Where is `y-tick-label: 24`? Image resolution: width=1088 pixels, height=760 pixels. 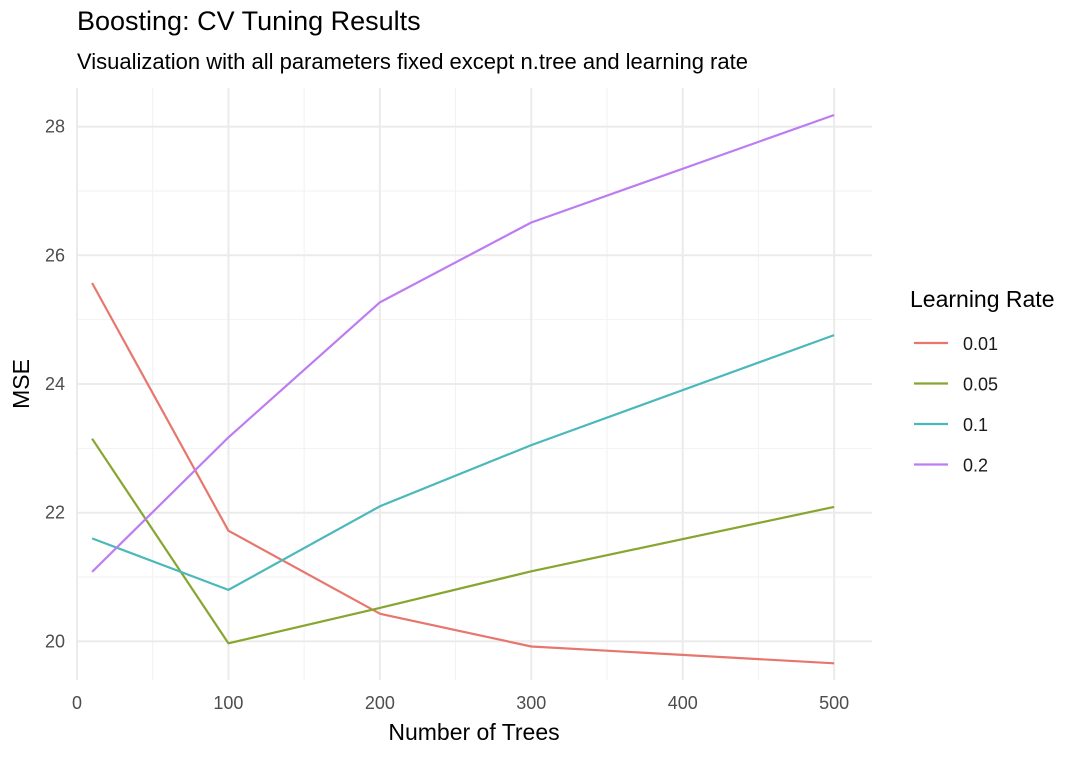 y-tick-label: 24 is located at coordinates (55, 384).